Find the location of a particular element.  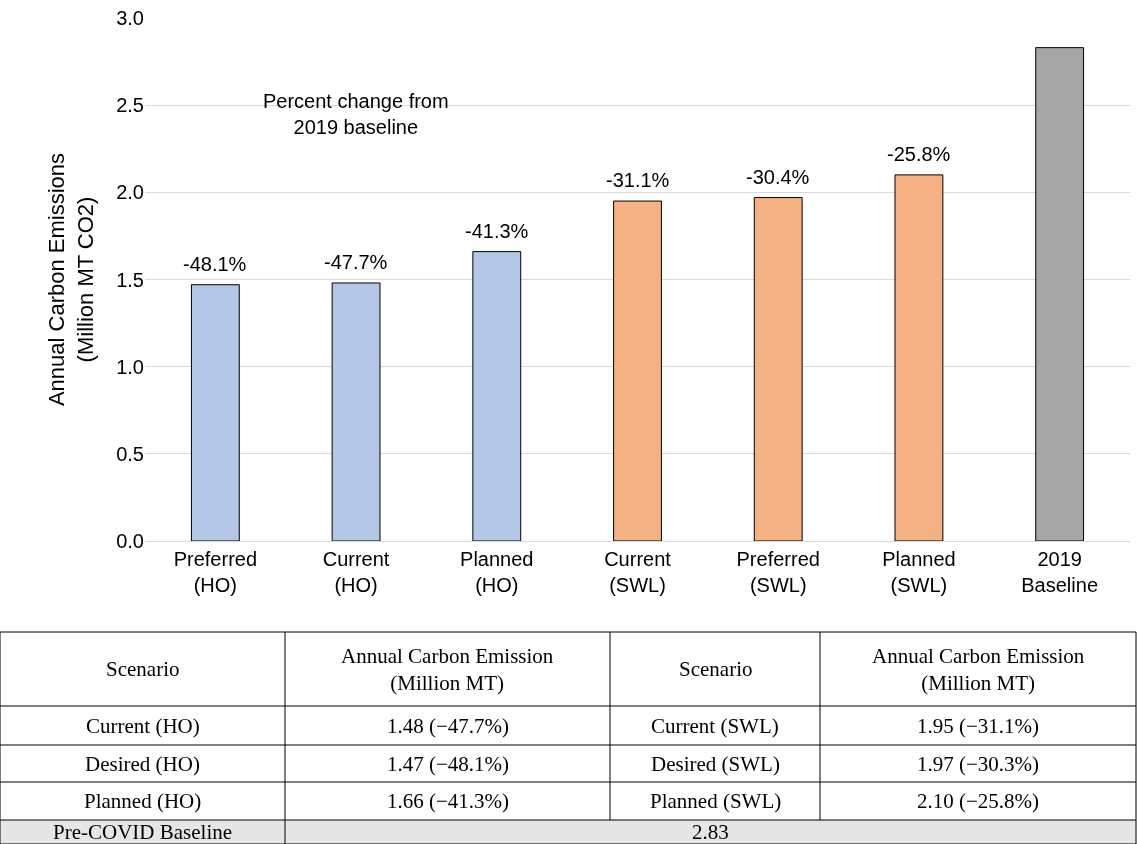

y-tick-label: 0.5 is located at coordinates (130, 453).